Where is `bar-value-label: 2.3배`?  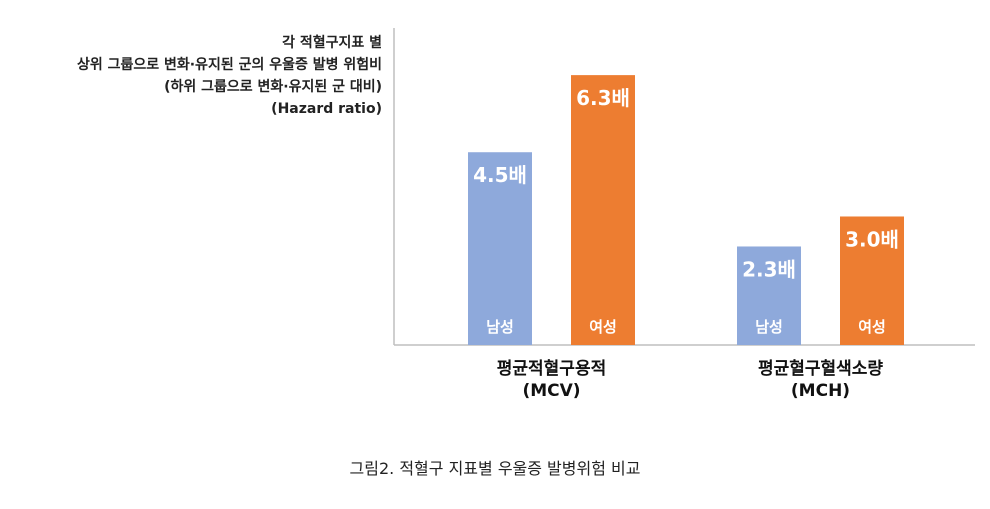
bar-value-label: 2.3배 is located at coordinates (769, 269).